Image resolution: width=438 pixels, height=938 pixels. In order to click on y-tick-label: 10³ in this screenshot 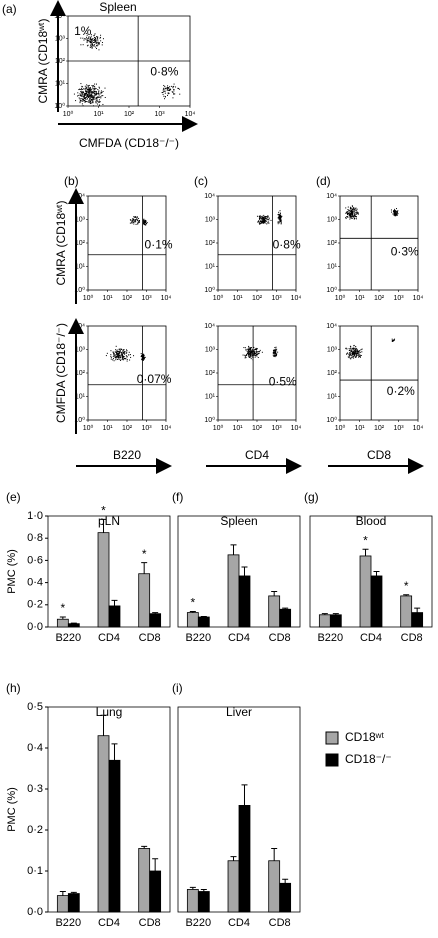, I will do `click(332, 219)`.